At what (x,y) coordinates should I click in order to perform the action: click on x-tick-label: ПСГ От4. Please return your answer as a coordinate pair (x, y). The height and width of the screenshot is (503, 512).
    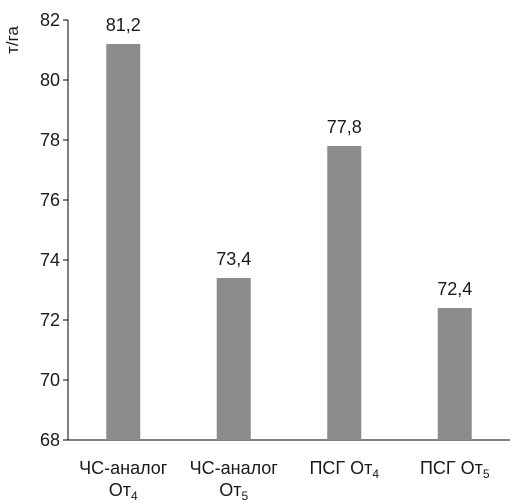
    Looking at the image, I should click on (344, 469).